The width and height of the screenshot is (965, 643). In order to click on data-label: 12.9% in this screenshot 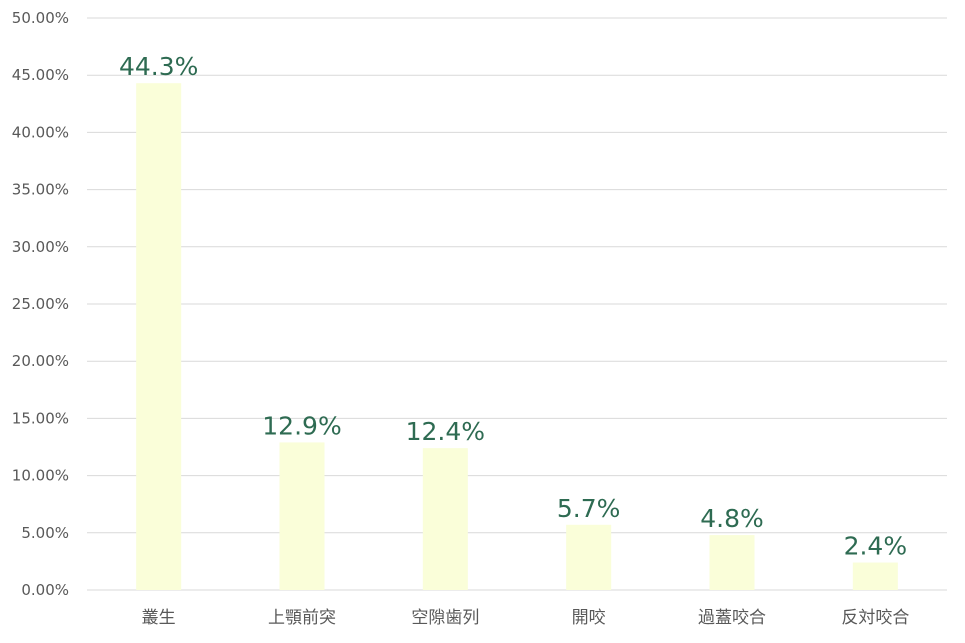, I will do `click(301, 425)`.